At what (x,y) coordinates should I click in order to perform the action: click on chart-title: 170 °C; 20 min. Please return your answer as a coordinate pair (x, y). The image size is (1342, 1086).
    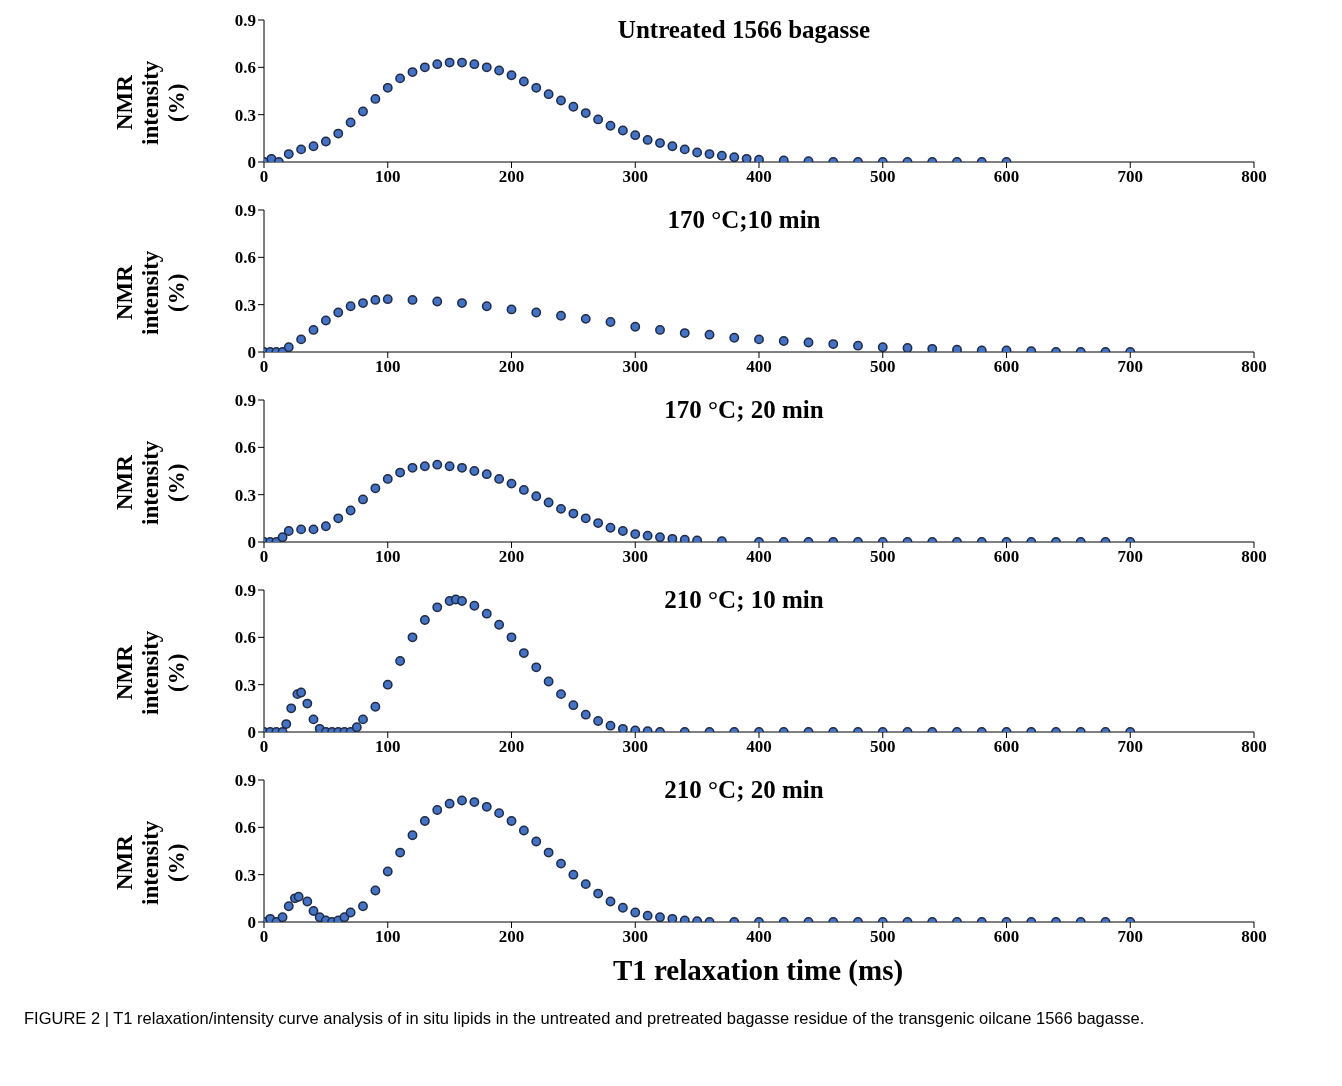
    Looking at the image, I should click on (744, 410).